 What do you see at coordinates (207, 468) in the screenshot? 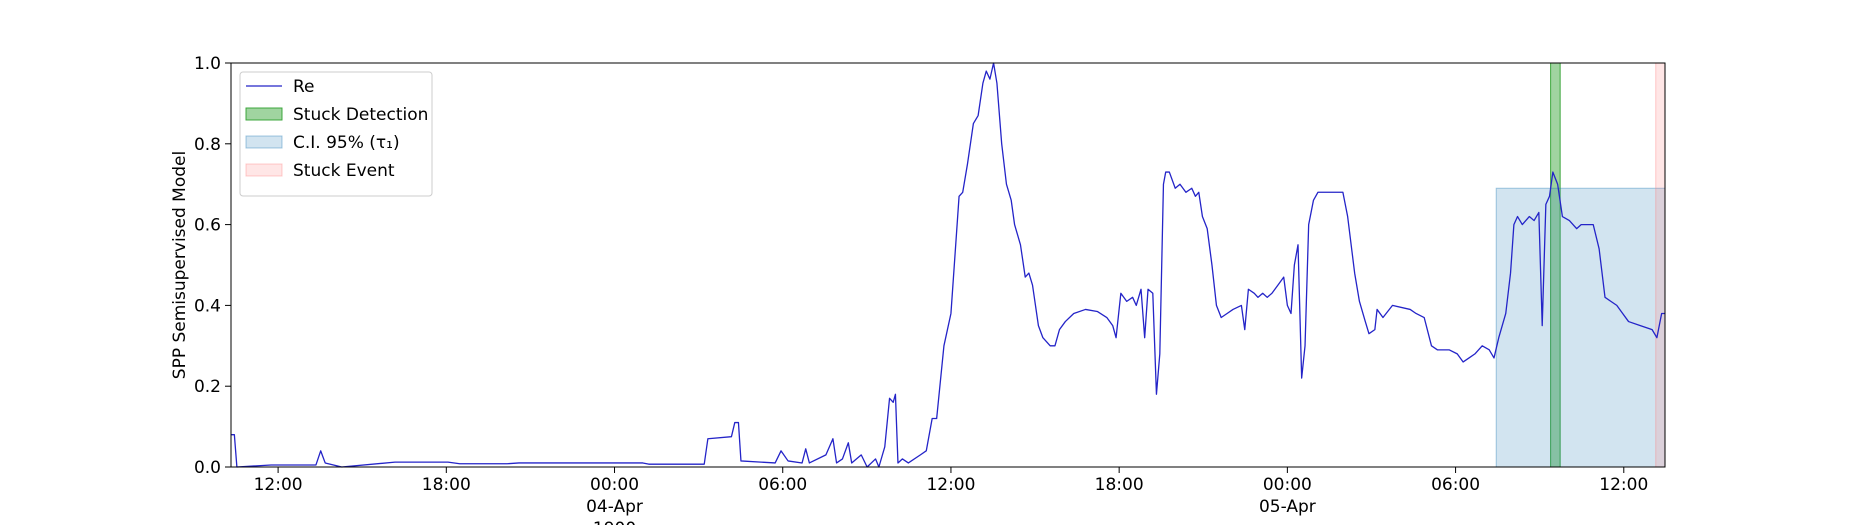
I see `y-tick-label: 0.0` at bounding box center [207, 468].